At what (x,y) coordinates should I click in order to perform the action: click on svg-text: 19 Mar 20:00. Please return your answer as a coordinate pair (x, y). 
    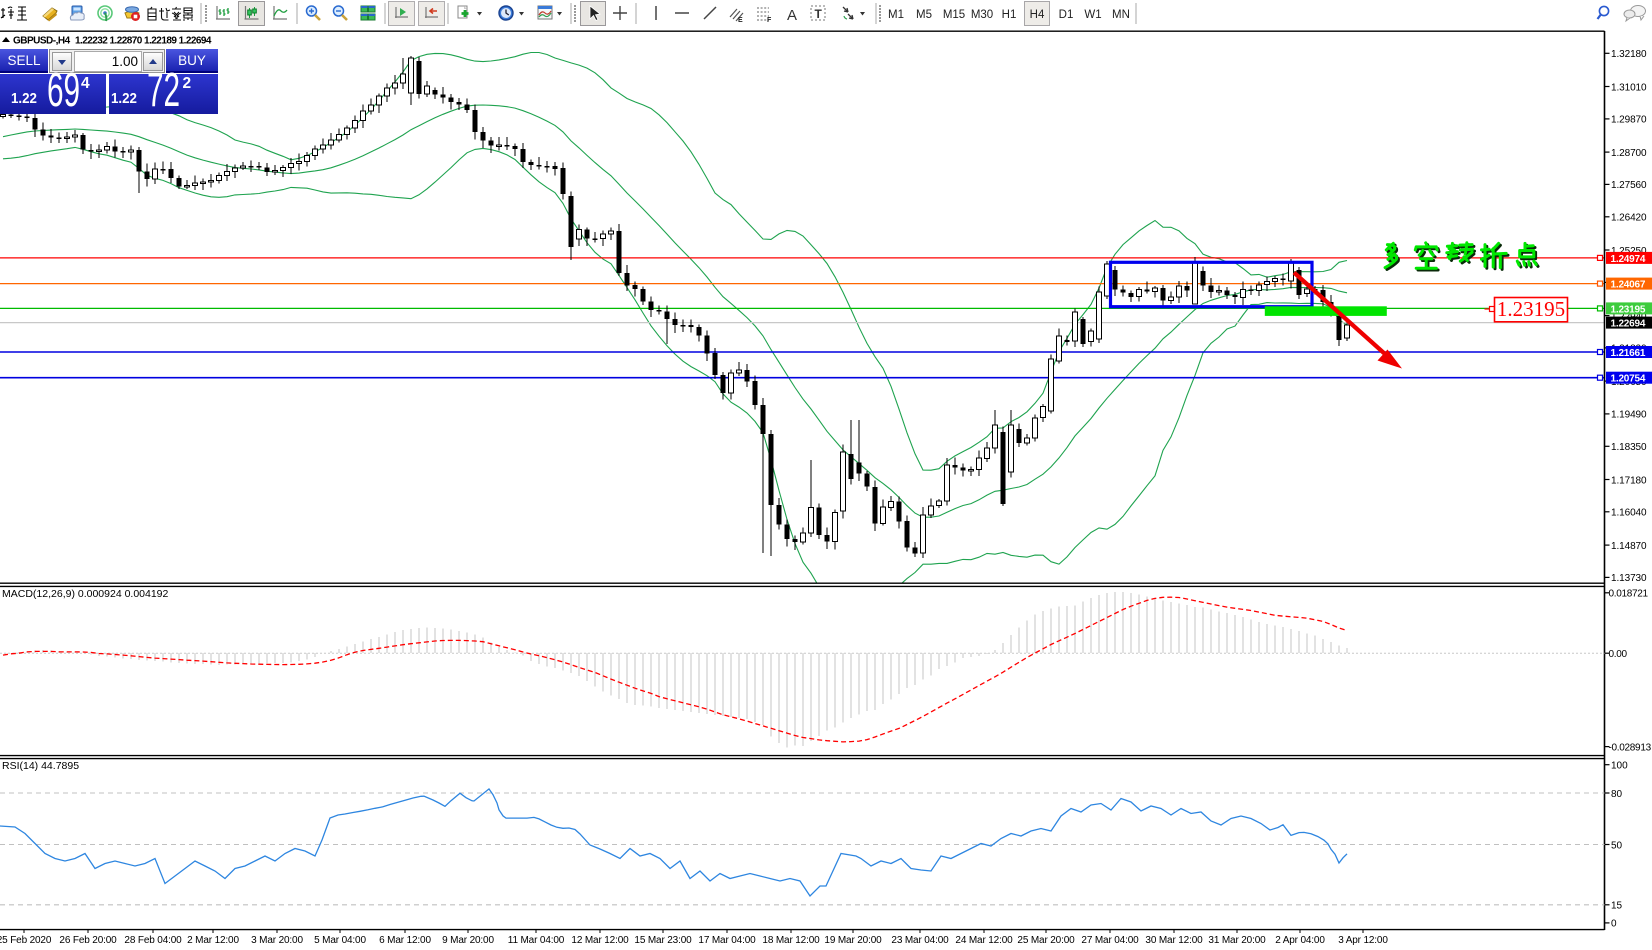
    Looking at the image, I should click on (853, 940).